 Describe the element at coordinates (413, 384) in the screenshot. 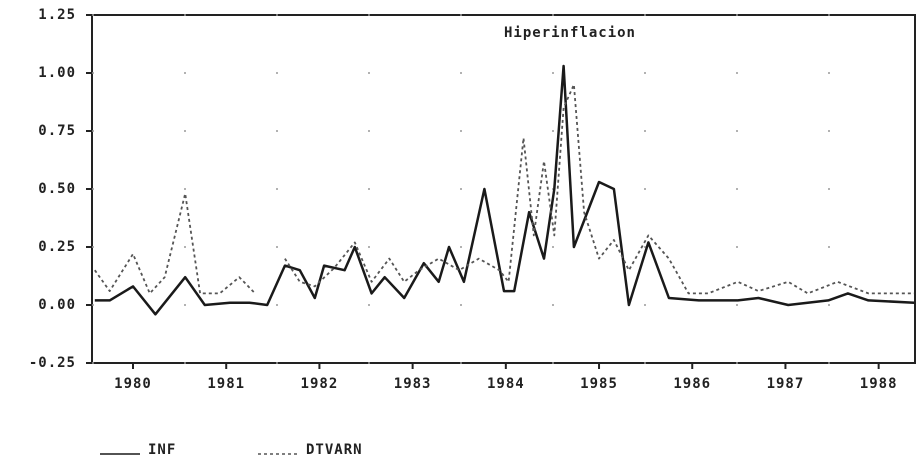

I see `x-tick-label: 1983` at that location.